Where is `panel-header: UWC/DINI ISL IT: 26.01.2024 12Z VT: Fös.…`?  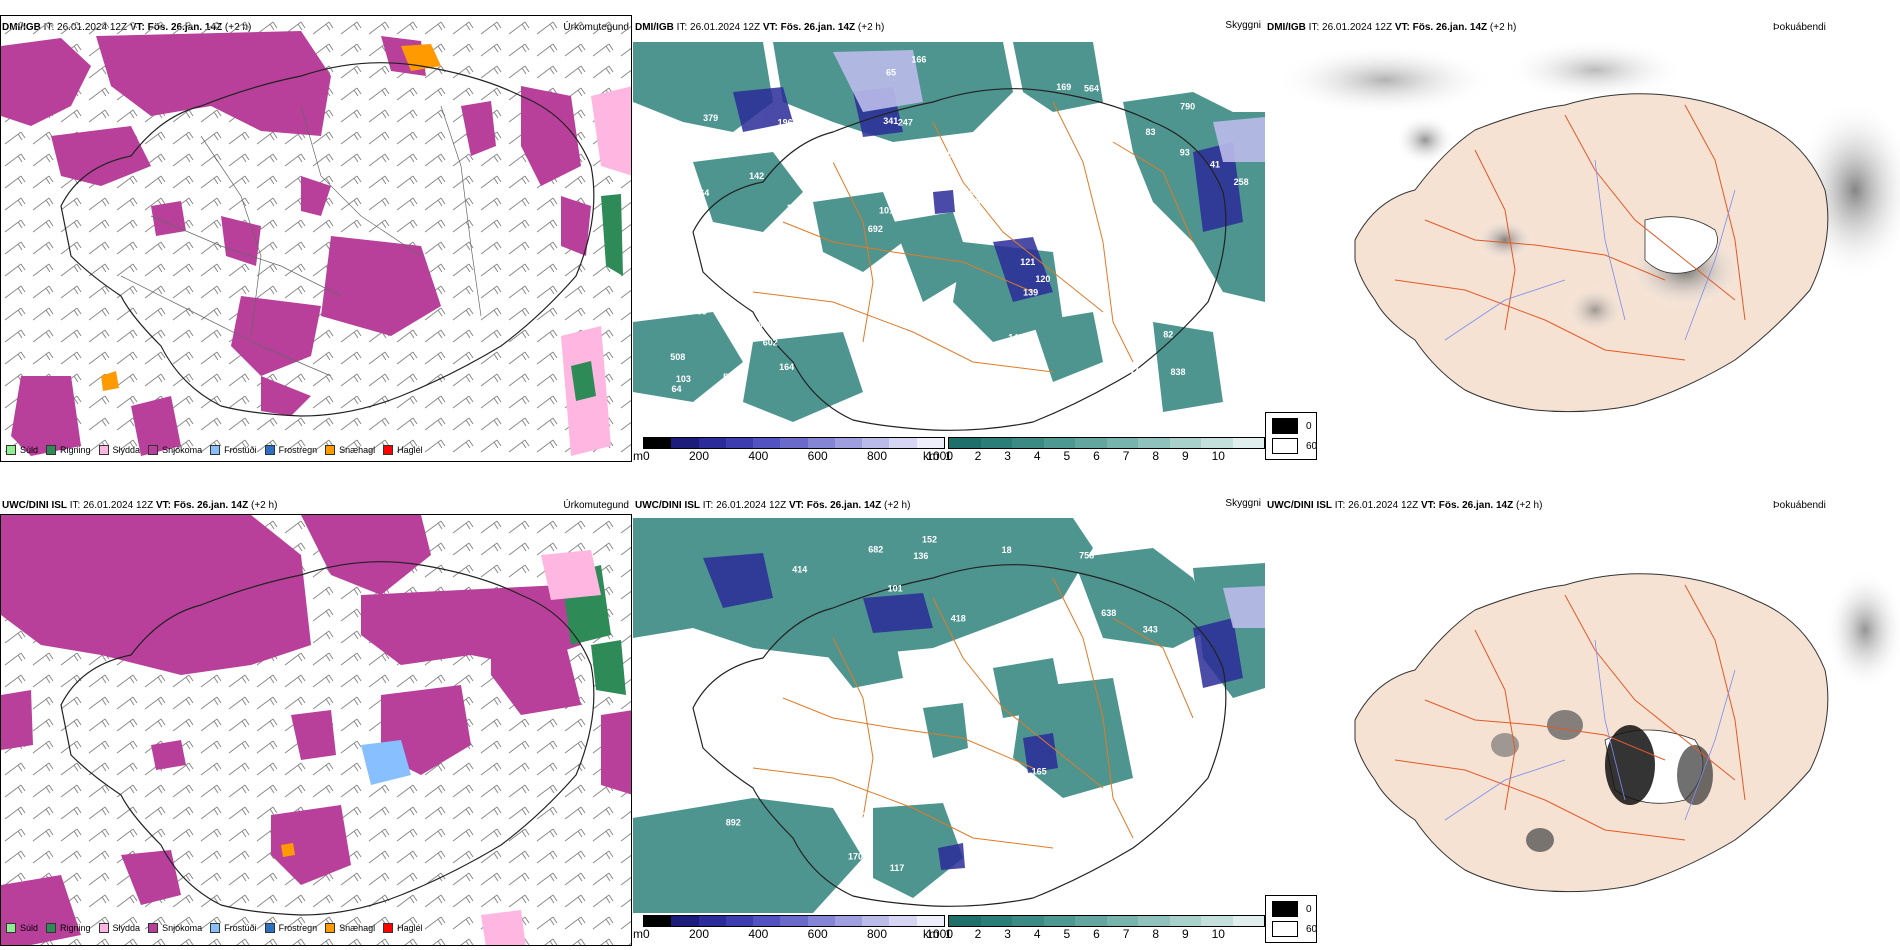
panel-header: UWC/DINI ISL IT: 26.01.2024 12Z VT: Fös.… is located at coordinates (1404, 505).